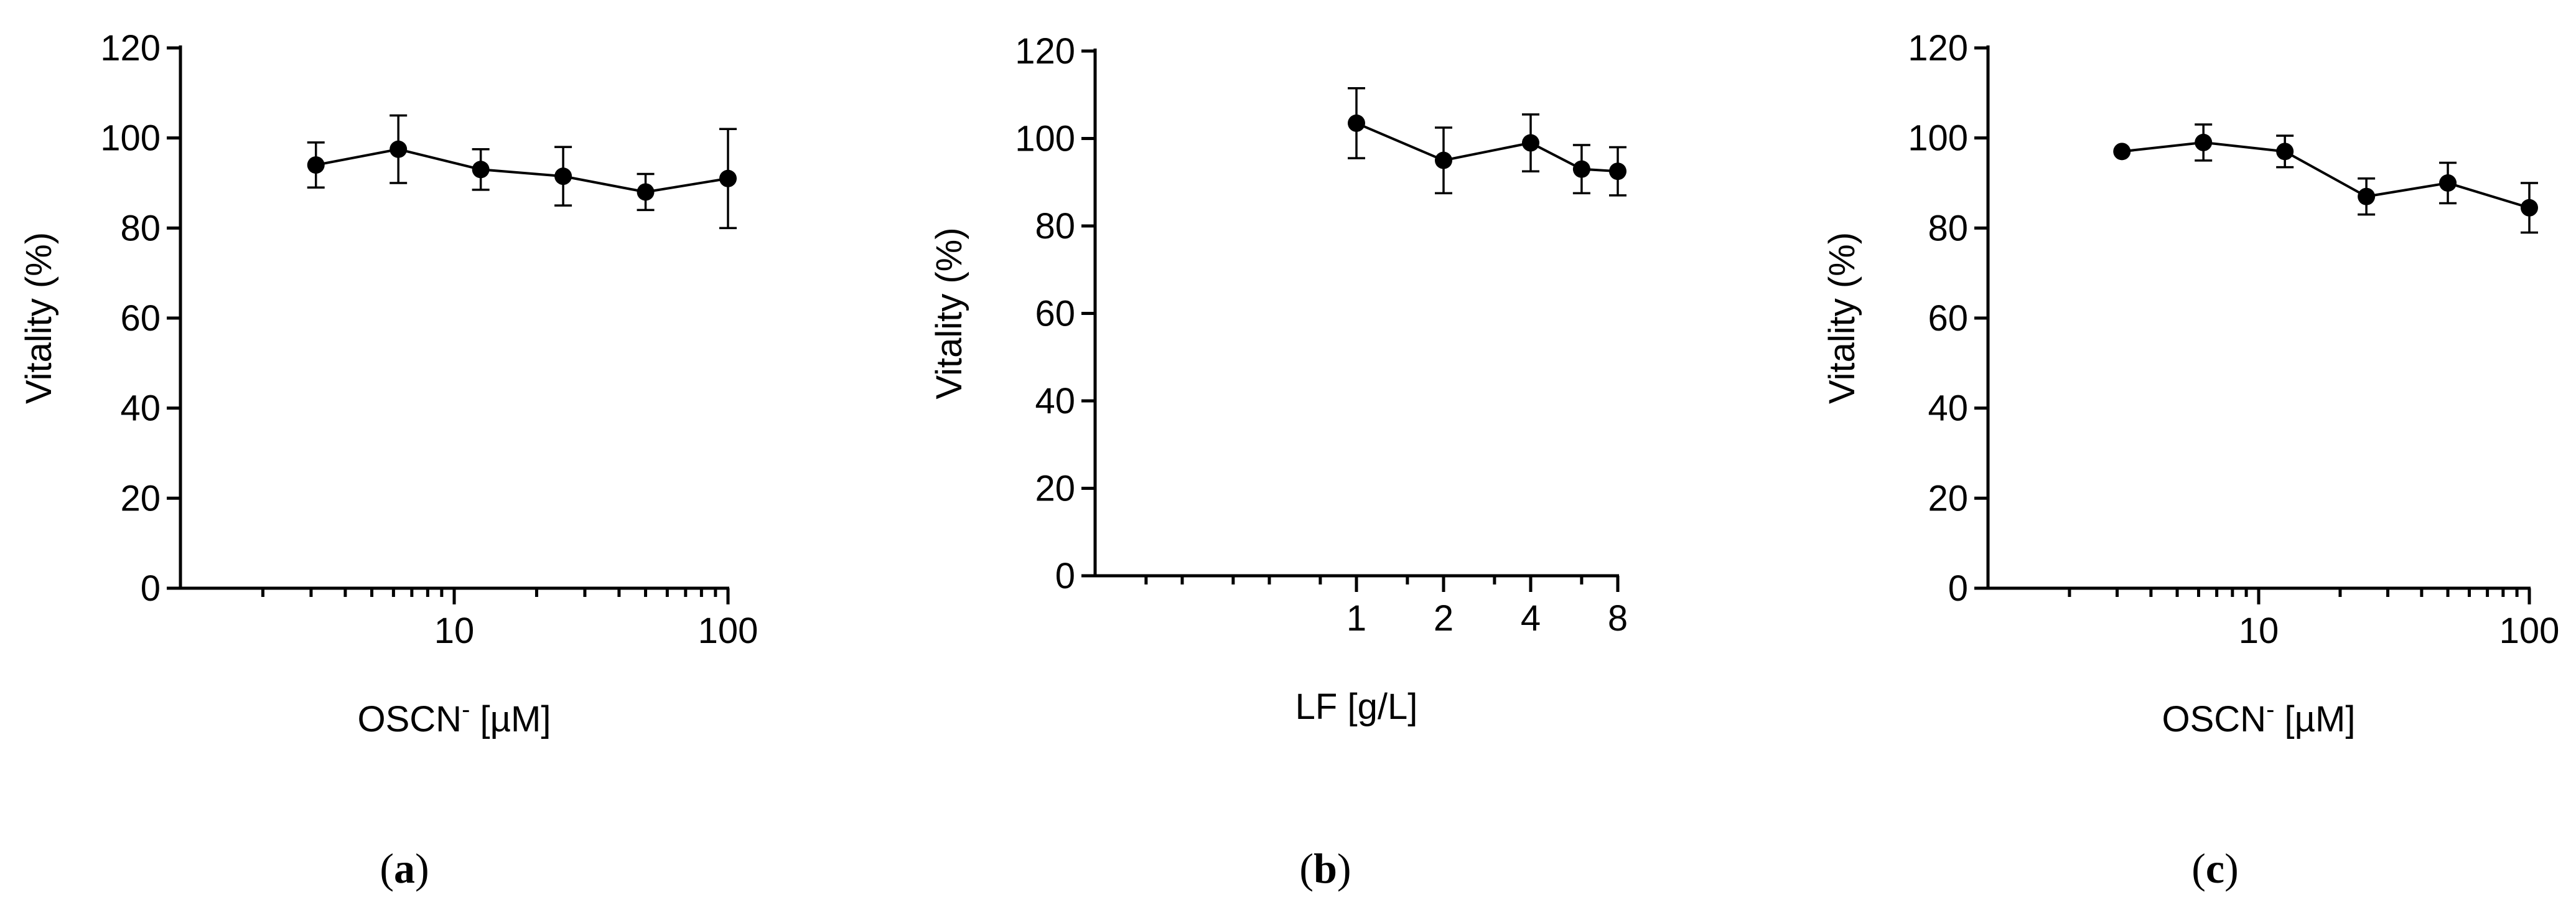 This screenshot has width=2576, height=915. What do you see at coordinates (1444, 618) in the screenshot?
I see `x-tick-label: 2` at bounding box center [1444, 618].